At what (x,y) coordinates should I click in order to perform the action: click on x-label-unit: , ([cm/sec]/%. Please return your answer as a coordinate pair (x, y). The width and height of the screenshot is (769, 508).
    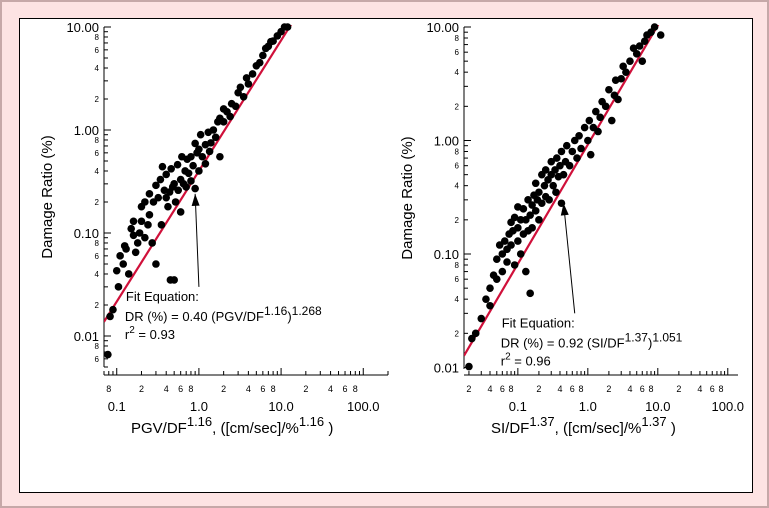
    Looking at the image, I should click on (598, 428).